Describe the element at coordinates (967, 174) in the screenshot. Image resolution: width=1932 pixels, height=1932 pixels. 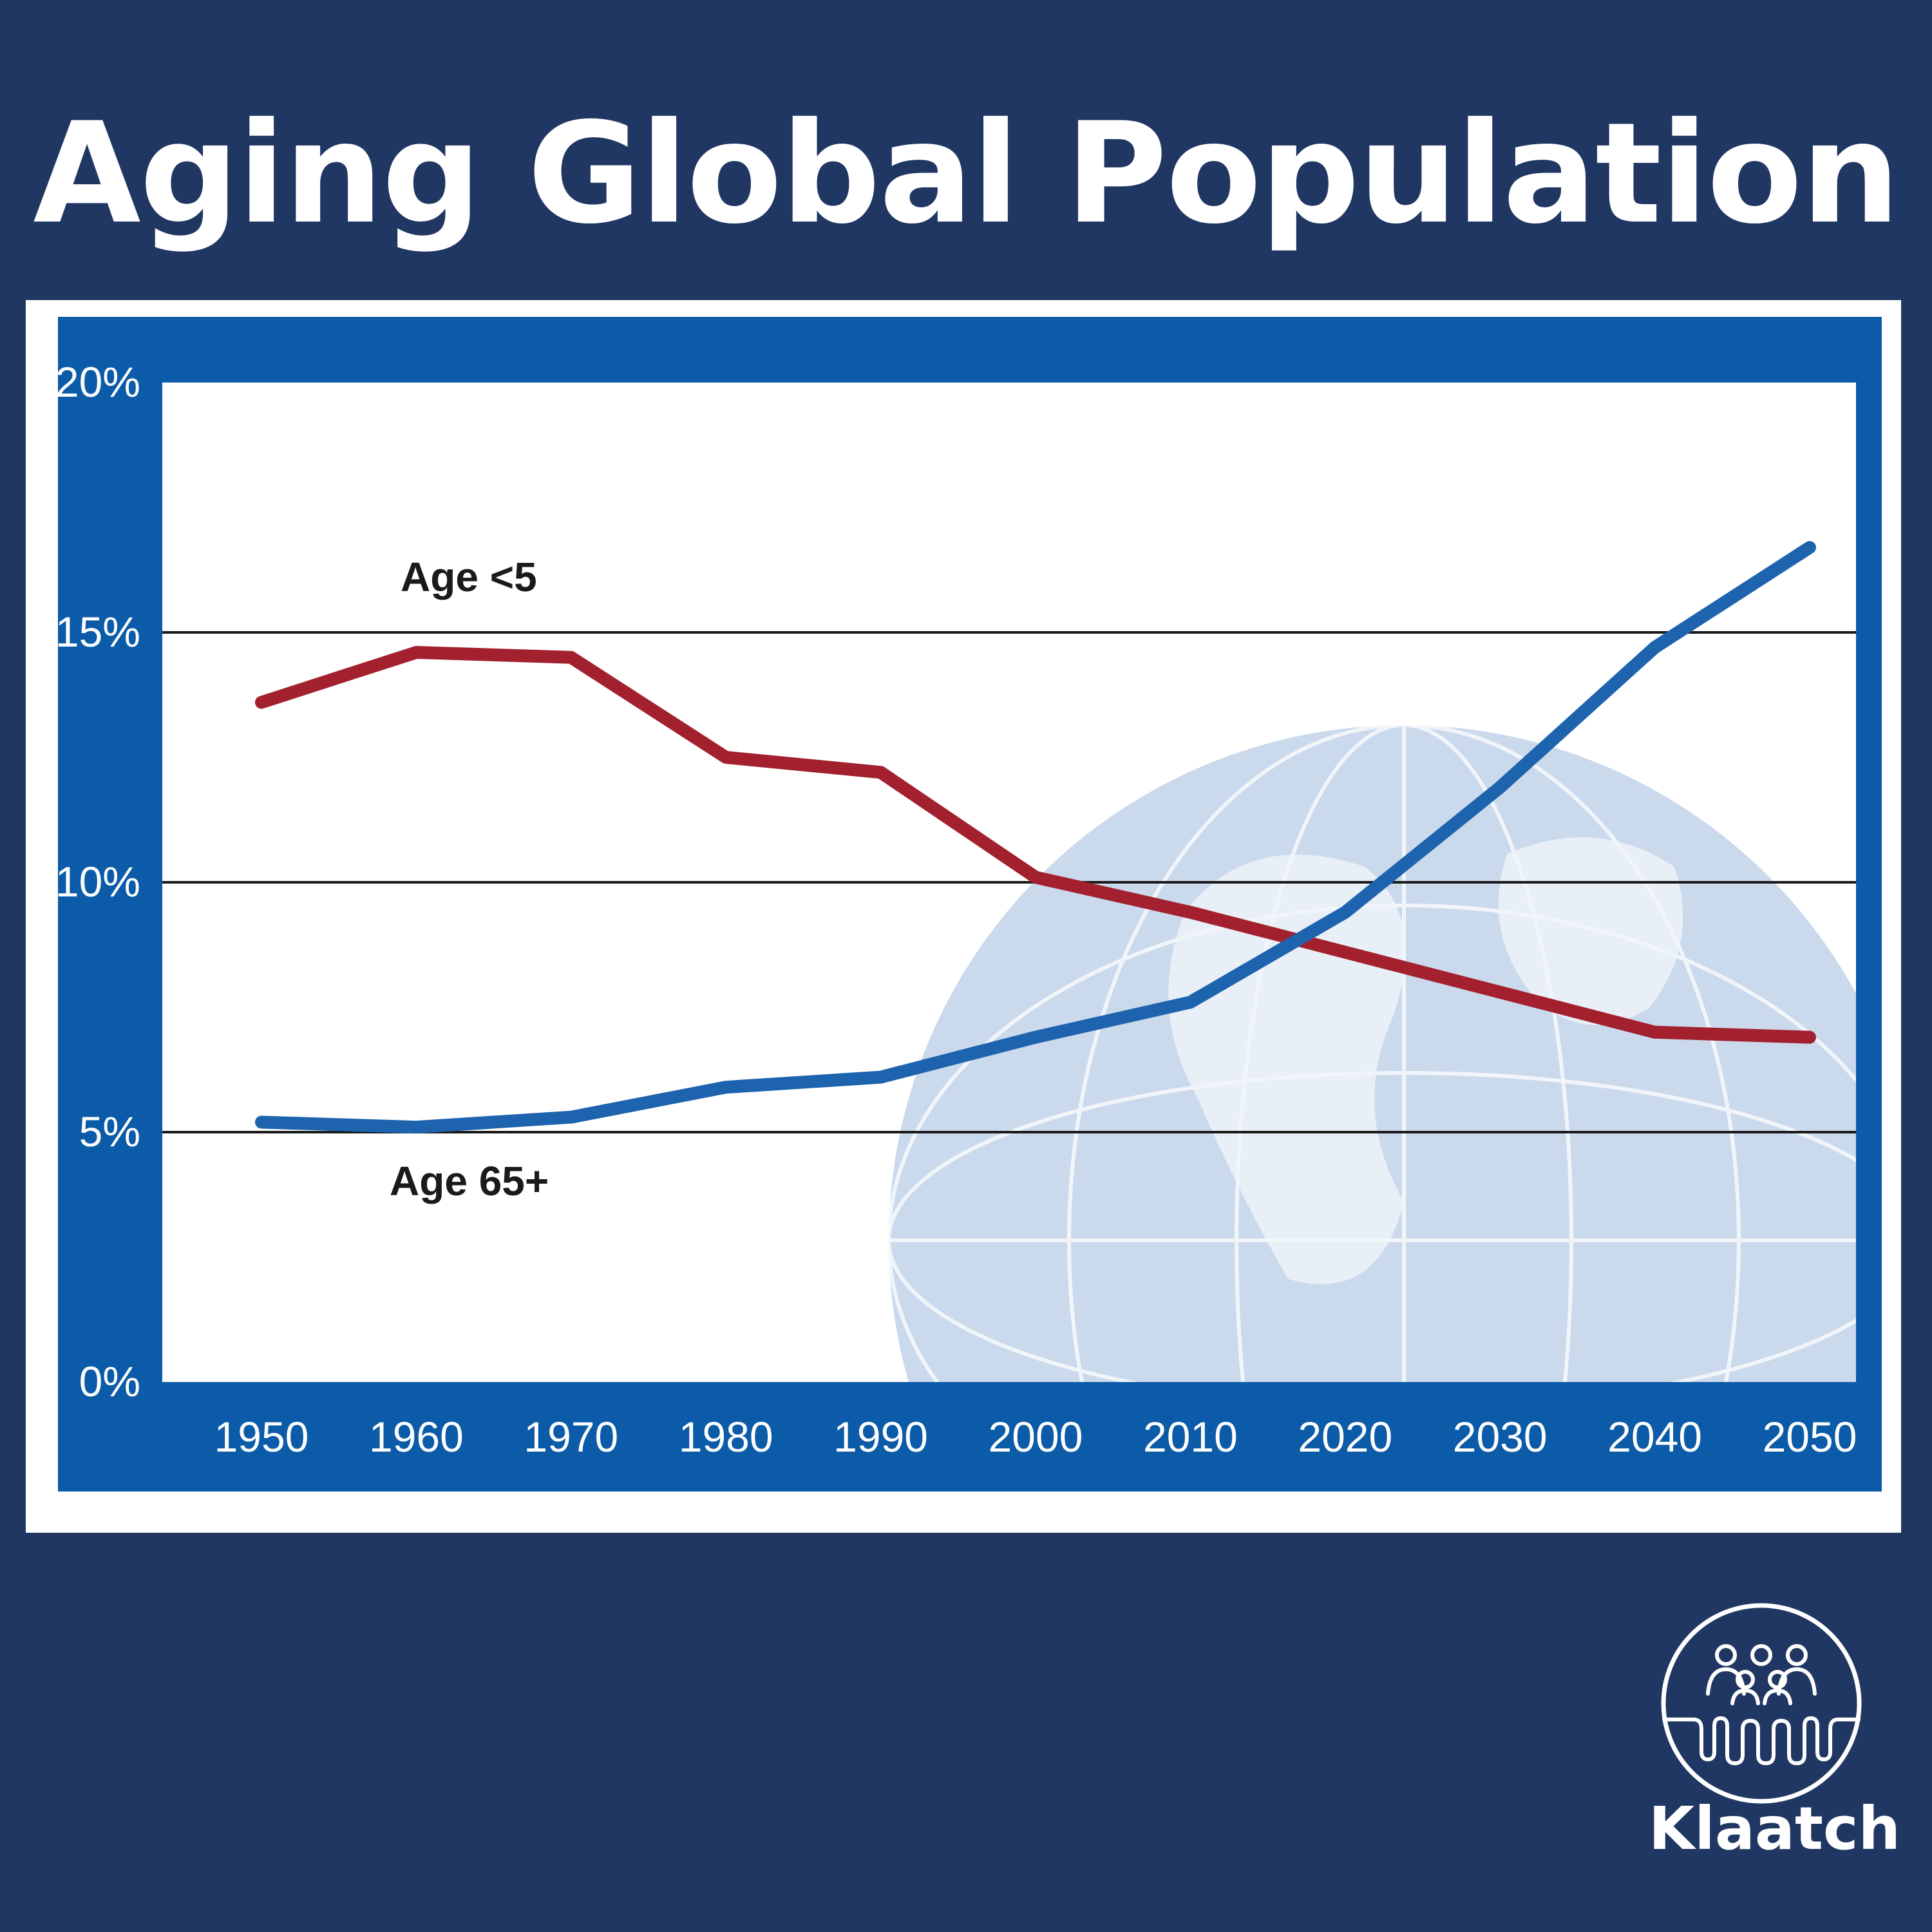
I see `page-title: Aging Global Population` at that location.